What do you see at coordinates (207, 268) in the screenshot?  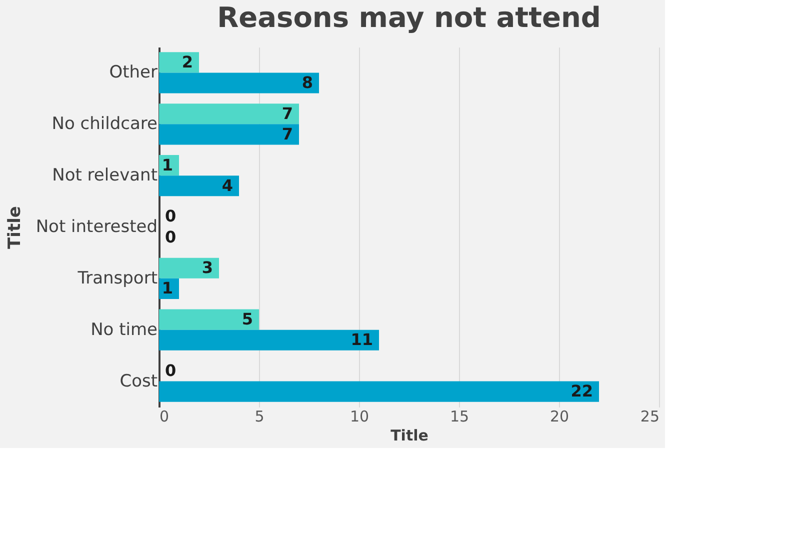 I see `data-label: 3` at bounding box center [207, 268].